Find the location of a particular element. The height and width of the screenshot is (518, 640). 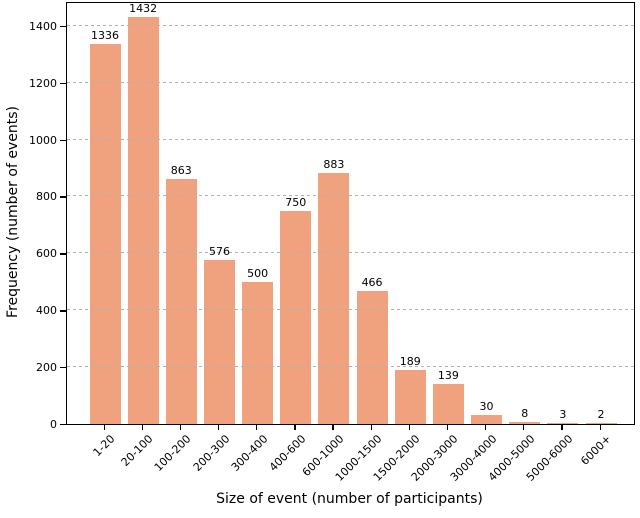

y-tick-label: 400 is located at coordinates (46, 311).